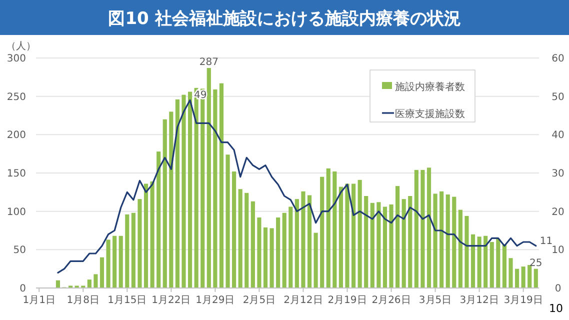 The image size is (569, 320). Describe the element at coordinates (16, 174) in the screenshot. I see `y-tick-label: 150` at that location.